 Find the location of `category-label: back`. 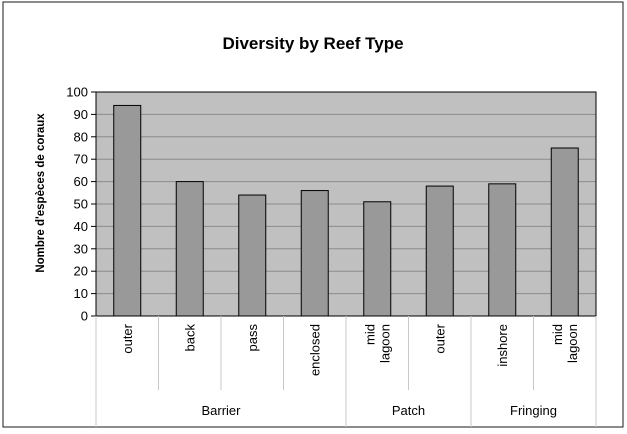

category-label: back is located at coordinates (189, 338).